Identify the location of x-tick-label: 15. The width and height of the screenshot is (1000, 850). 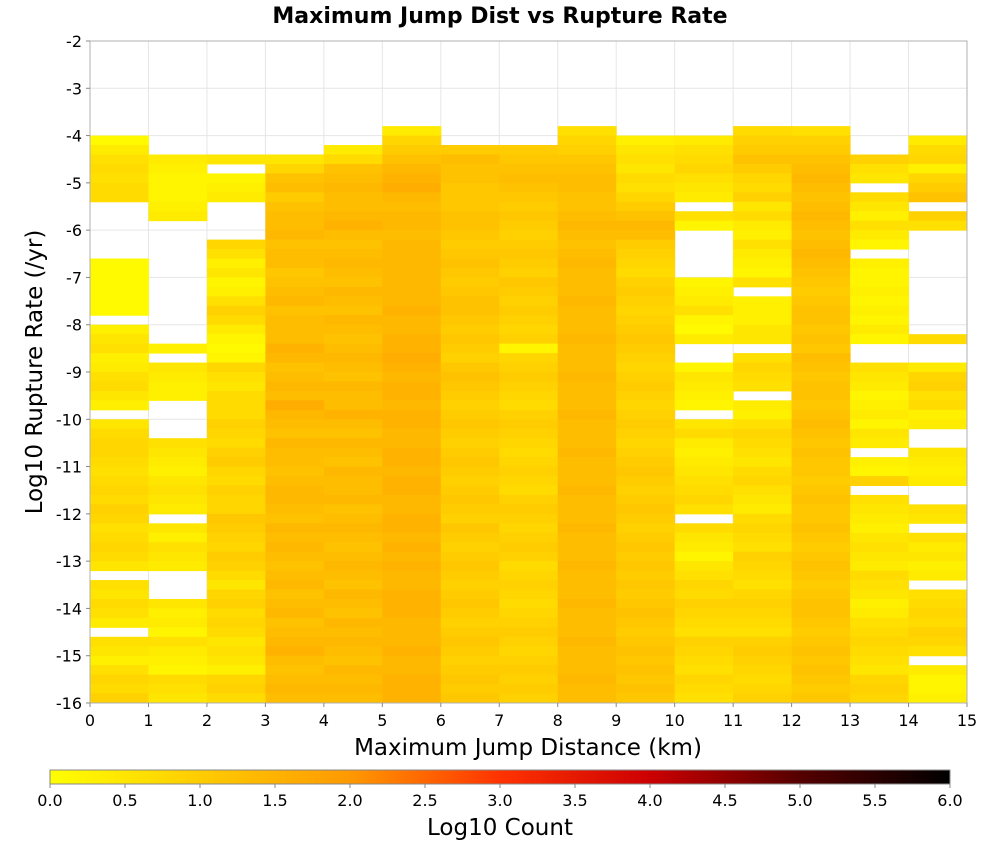
(967, 720).